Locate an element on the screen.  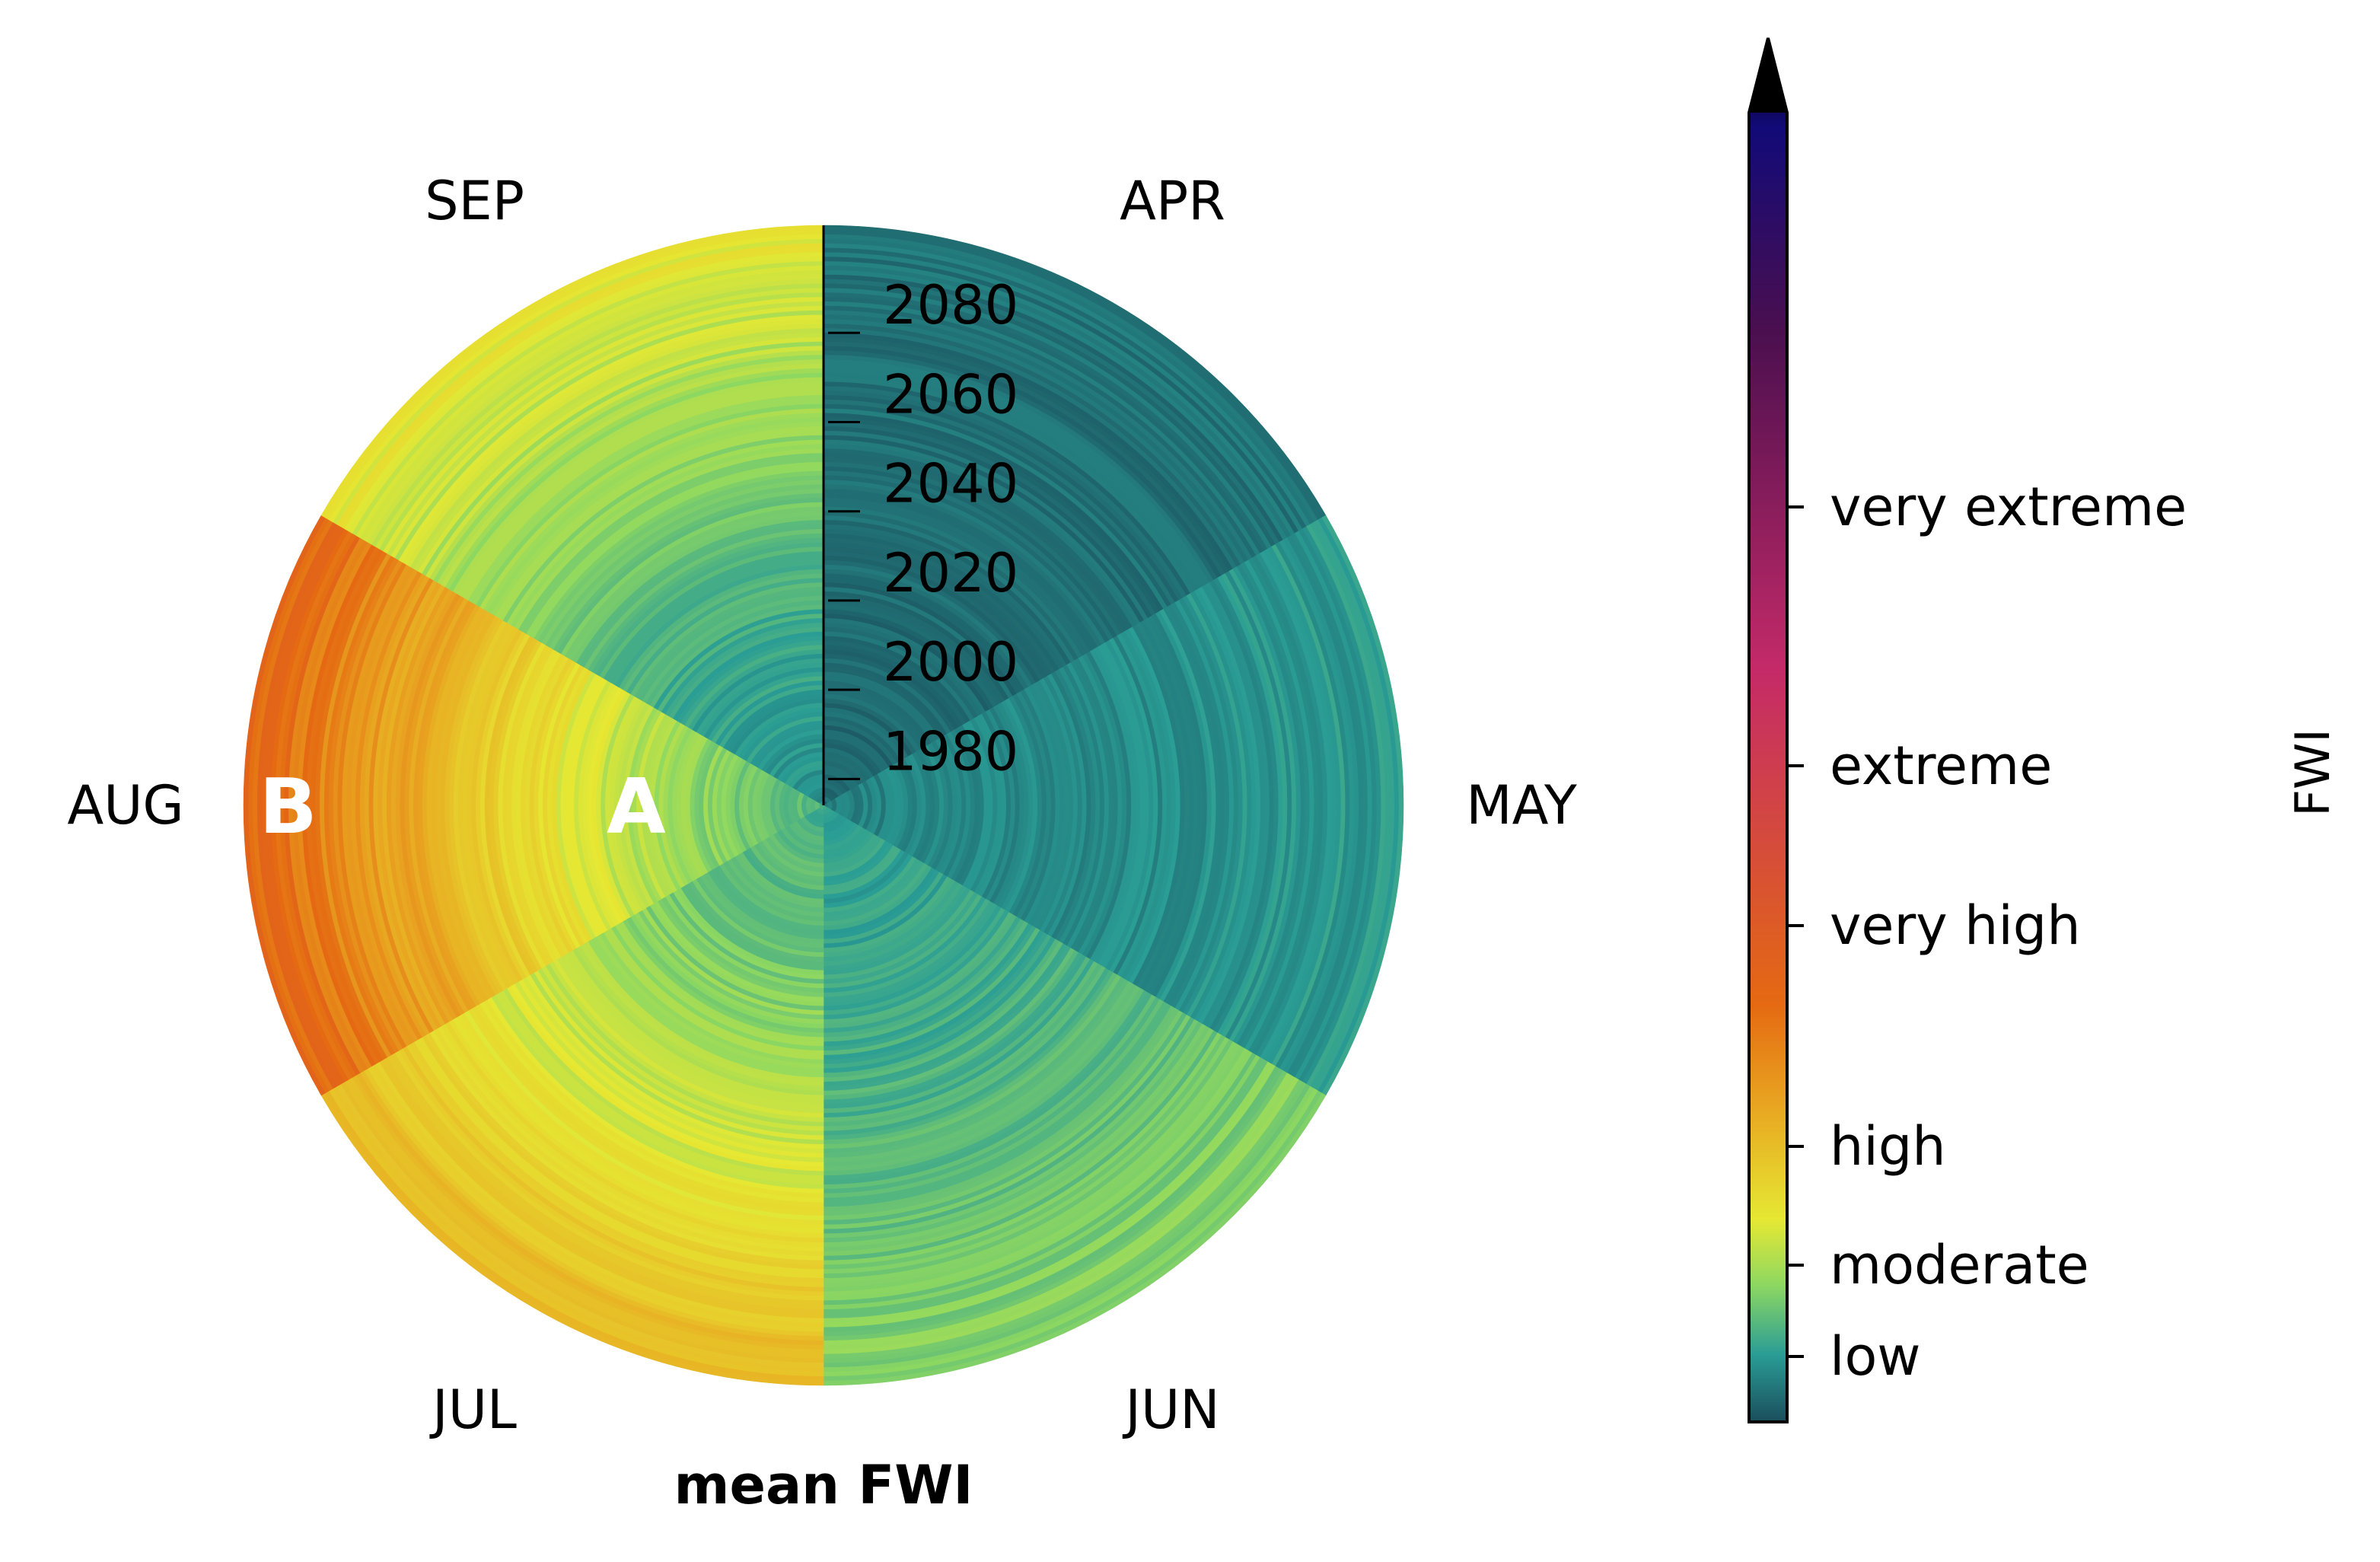
radial-tick-label: 2000 is located at coordinates (950, 662).